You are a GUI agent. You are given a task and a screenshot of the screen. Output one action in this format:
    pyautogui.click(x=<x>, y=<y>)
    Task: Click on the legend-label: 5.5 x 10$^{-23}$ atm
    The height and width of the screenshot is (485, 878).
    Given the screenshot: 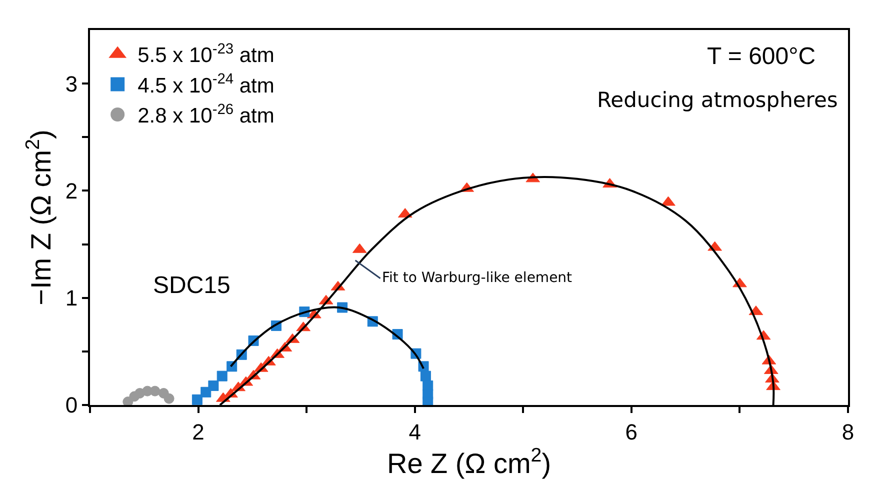 What is the action you would take?
    pyautogui.click(x=206, y=54)
    